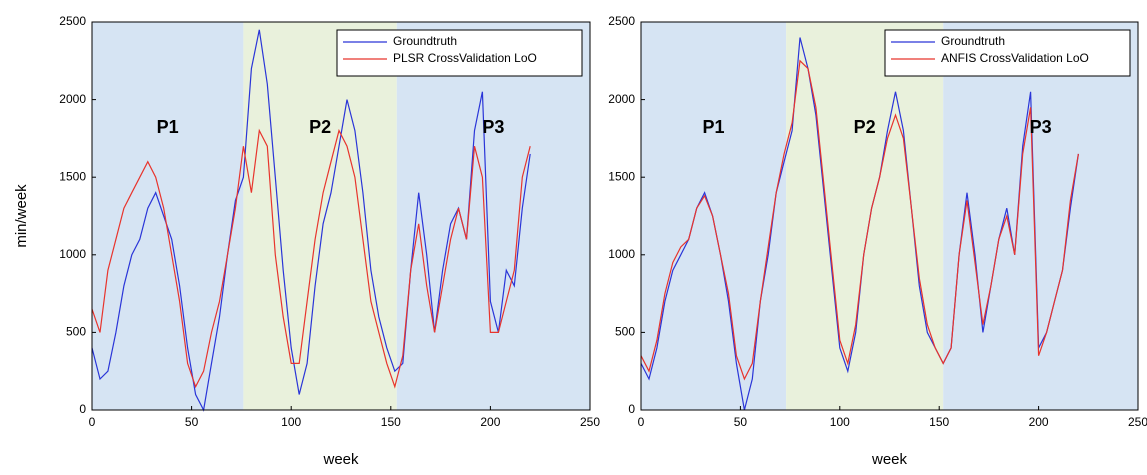  What do you see at coordinates (21, 216) in the screenshot?
I see `y-axis-label: min/week` at bounding box center [21, 216].